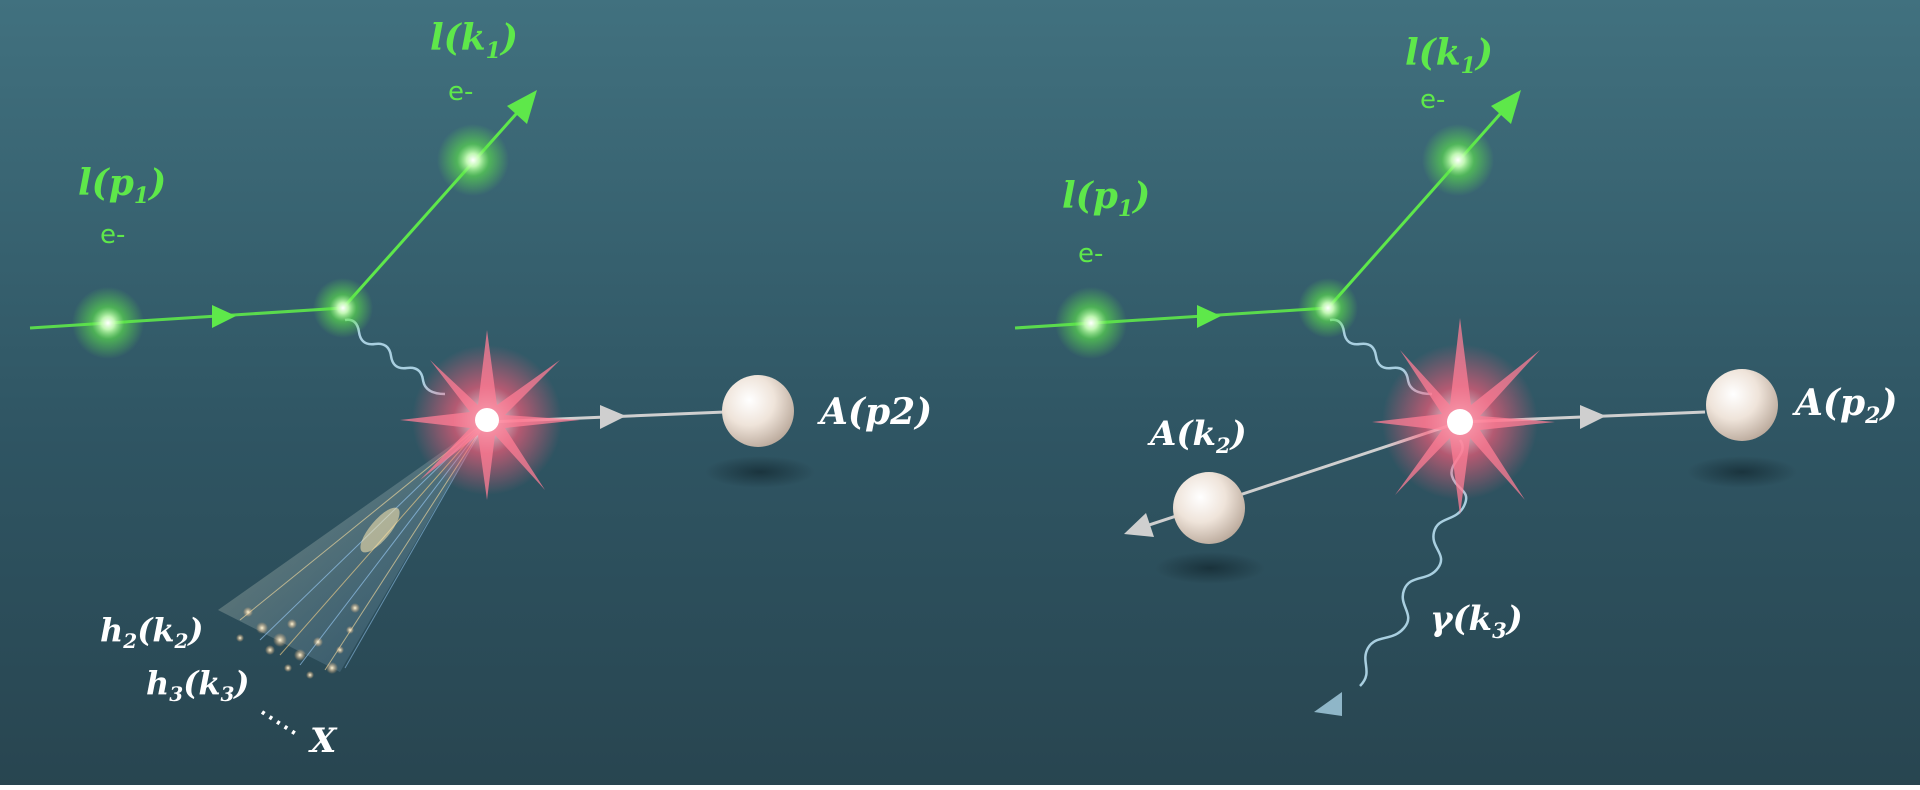 Image resolution: width=1920 pixels, height=790 pixels. Describe the element at coordinates (758, 411) in the screenshot. I see `left-nucleus-sphere` at that location.